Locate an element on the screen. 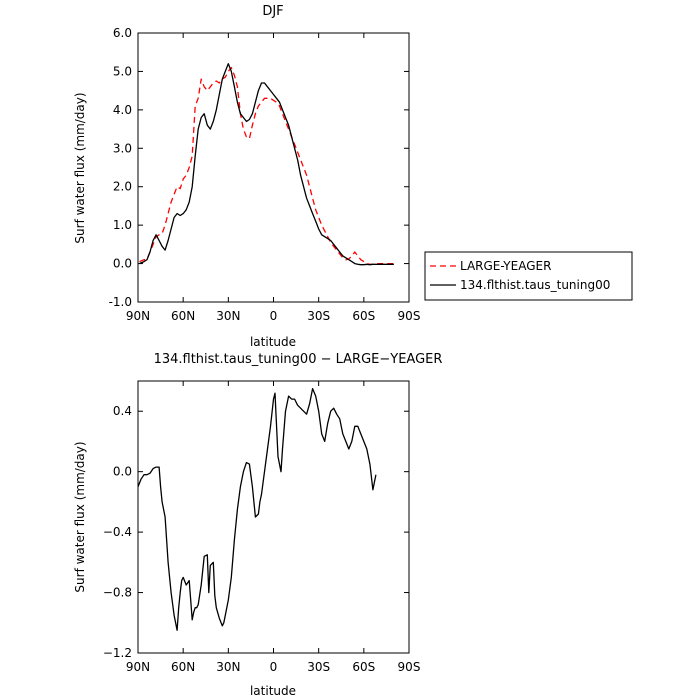 This screenshot has height=700, width=700. legend-box is located at coordinates (528, 276).